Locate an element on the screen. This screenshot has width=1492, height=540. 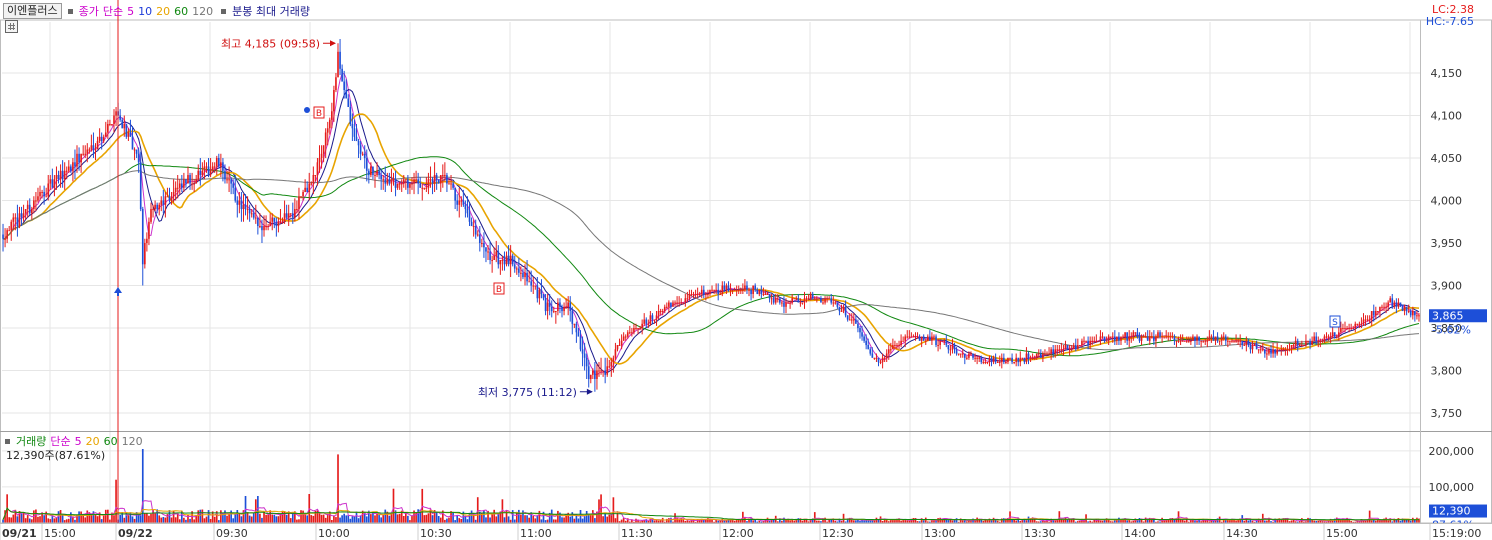
time-label: 09/21 is located at coordinates (19, 533).